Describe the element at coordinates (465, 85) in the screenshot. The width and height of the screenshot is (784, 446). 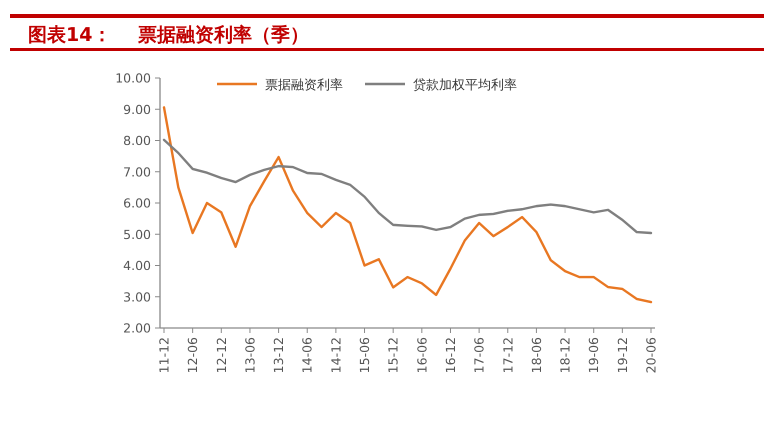
I see `legend-label: 贷款加权平均利率` at that location.